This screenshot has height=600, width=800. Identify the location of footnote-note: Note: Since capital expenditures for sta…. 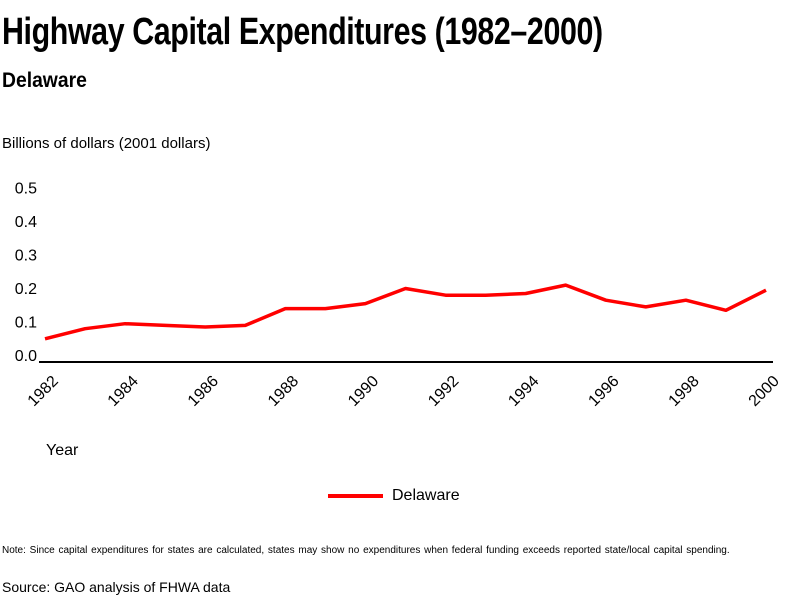
(366, 550).